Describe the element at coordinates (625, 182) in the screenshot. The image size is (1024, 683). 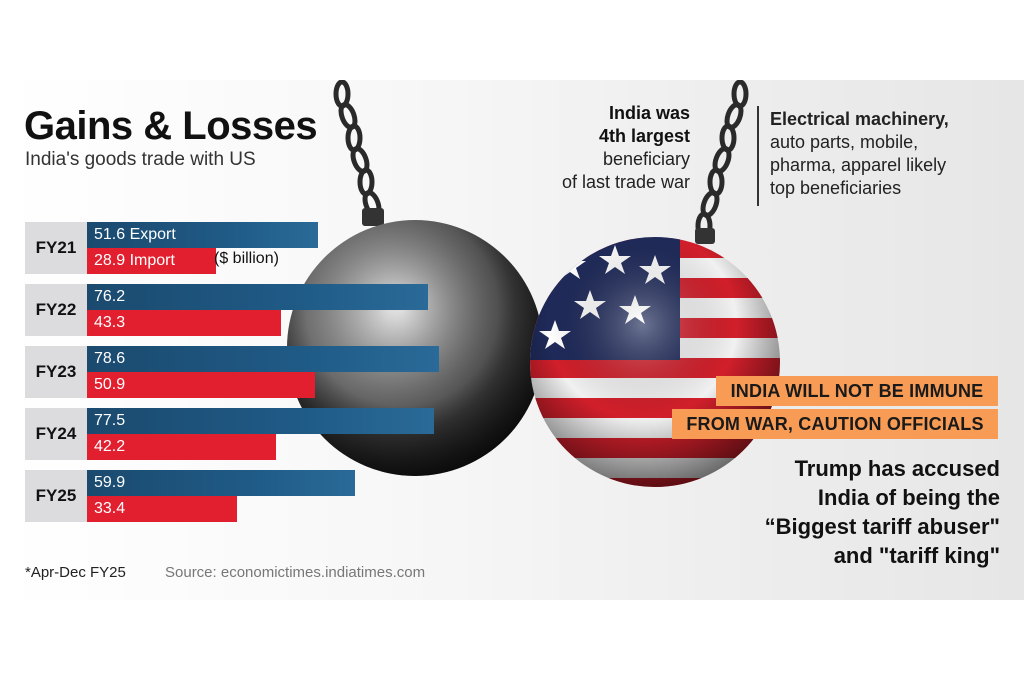
I see `annotation-left-line-4: of last trade war` at that location.